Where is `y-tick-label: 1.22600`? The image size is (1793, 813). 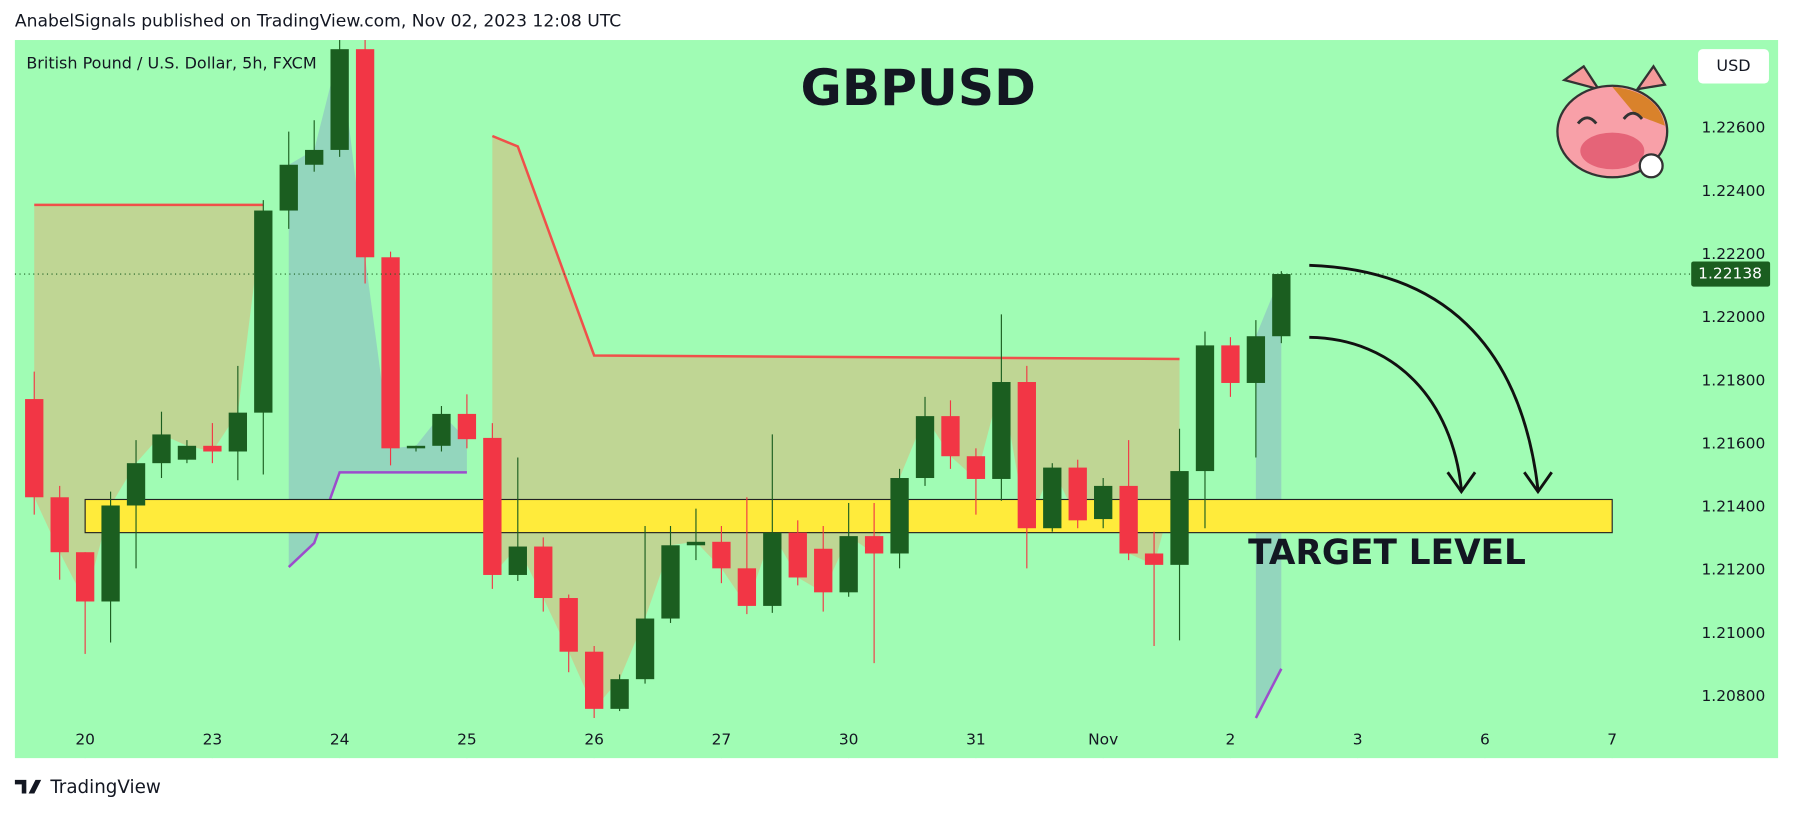
y-tick-label: 1.22600 is located at coordinates (1733, 128).